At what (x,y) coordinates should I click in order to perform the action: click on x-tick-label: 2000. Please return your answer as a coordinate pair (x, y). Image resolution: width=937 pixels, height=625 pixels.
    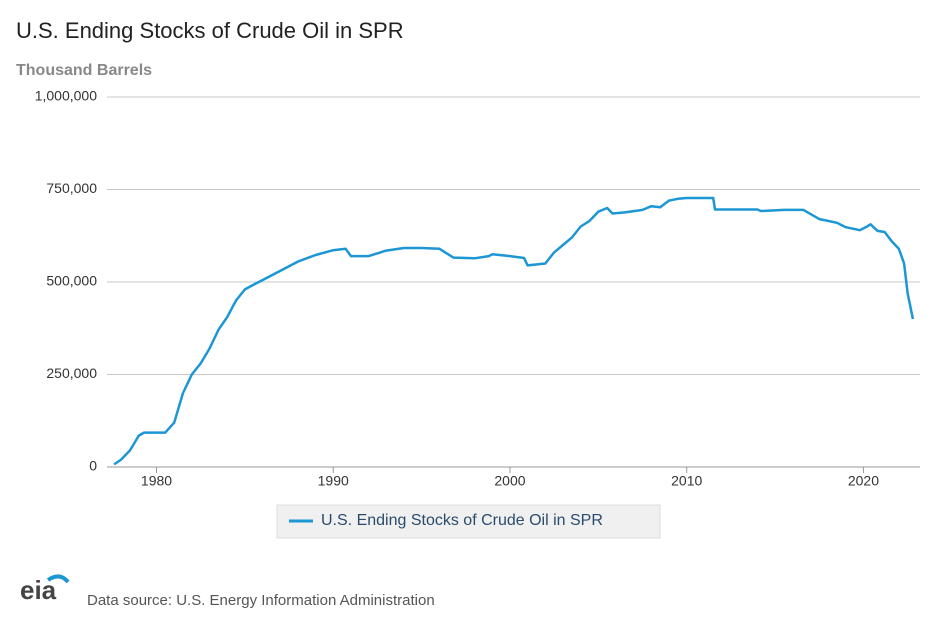
    Looking at the image, I should click on (509, 481).